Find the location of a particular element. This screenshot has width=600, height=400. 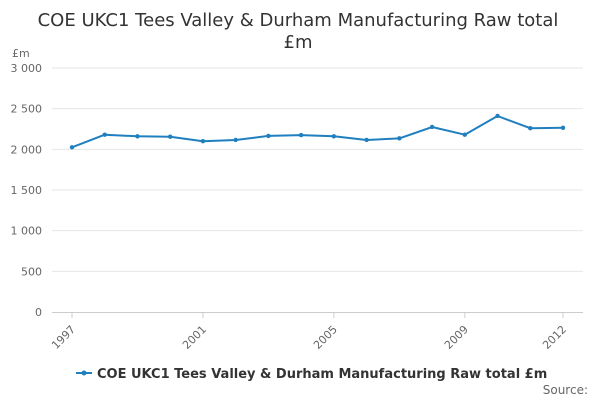

chart-title-line-2: £m is located at coordinates (298, 42).